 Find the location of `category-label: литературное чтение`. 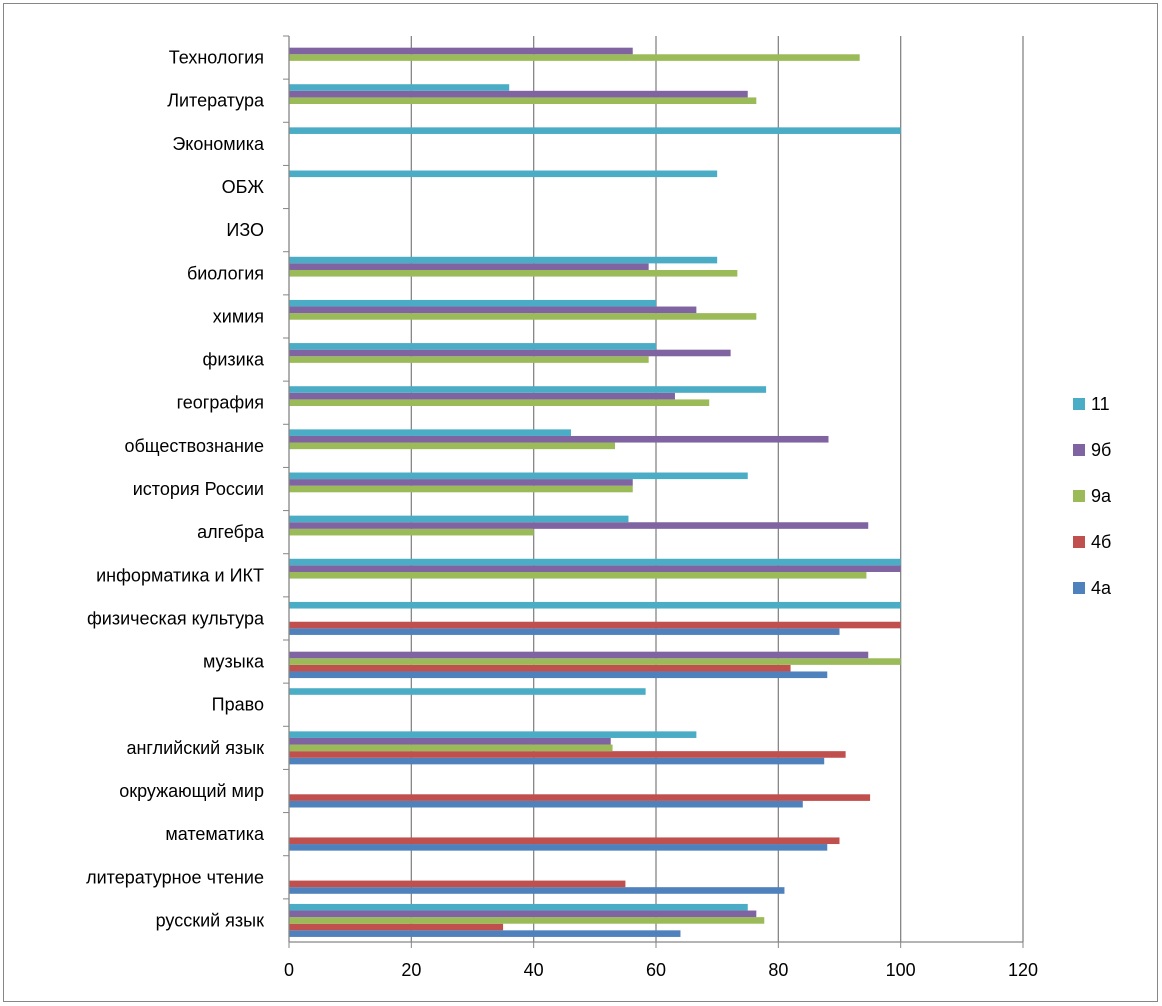

category-label: литературное чтение is located at coordinates (175, 877).